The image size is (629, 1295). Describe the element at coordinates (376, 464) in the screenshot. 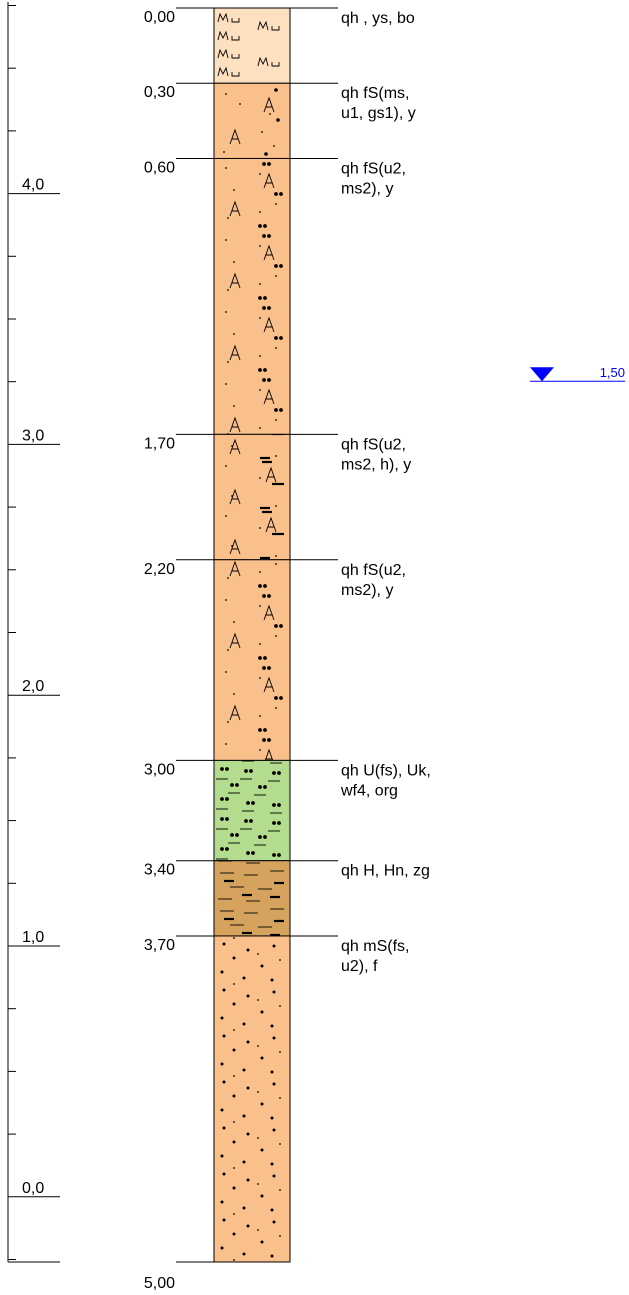

I see `layer-description: ms2, h), y` at that location.